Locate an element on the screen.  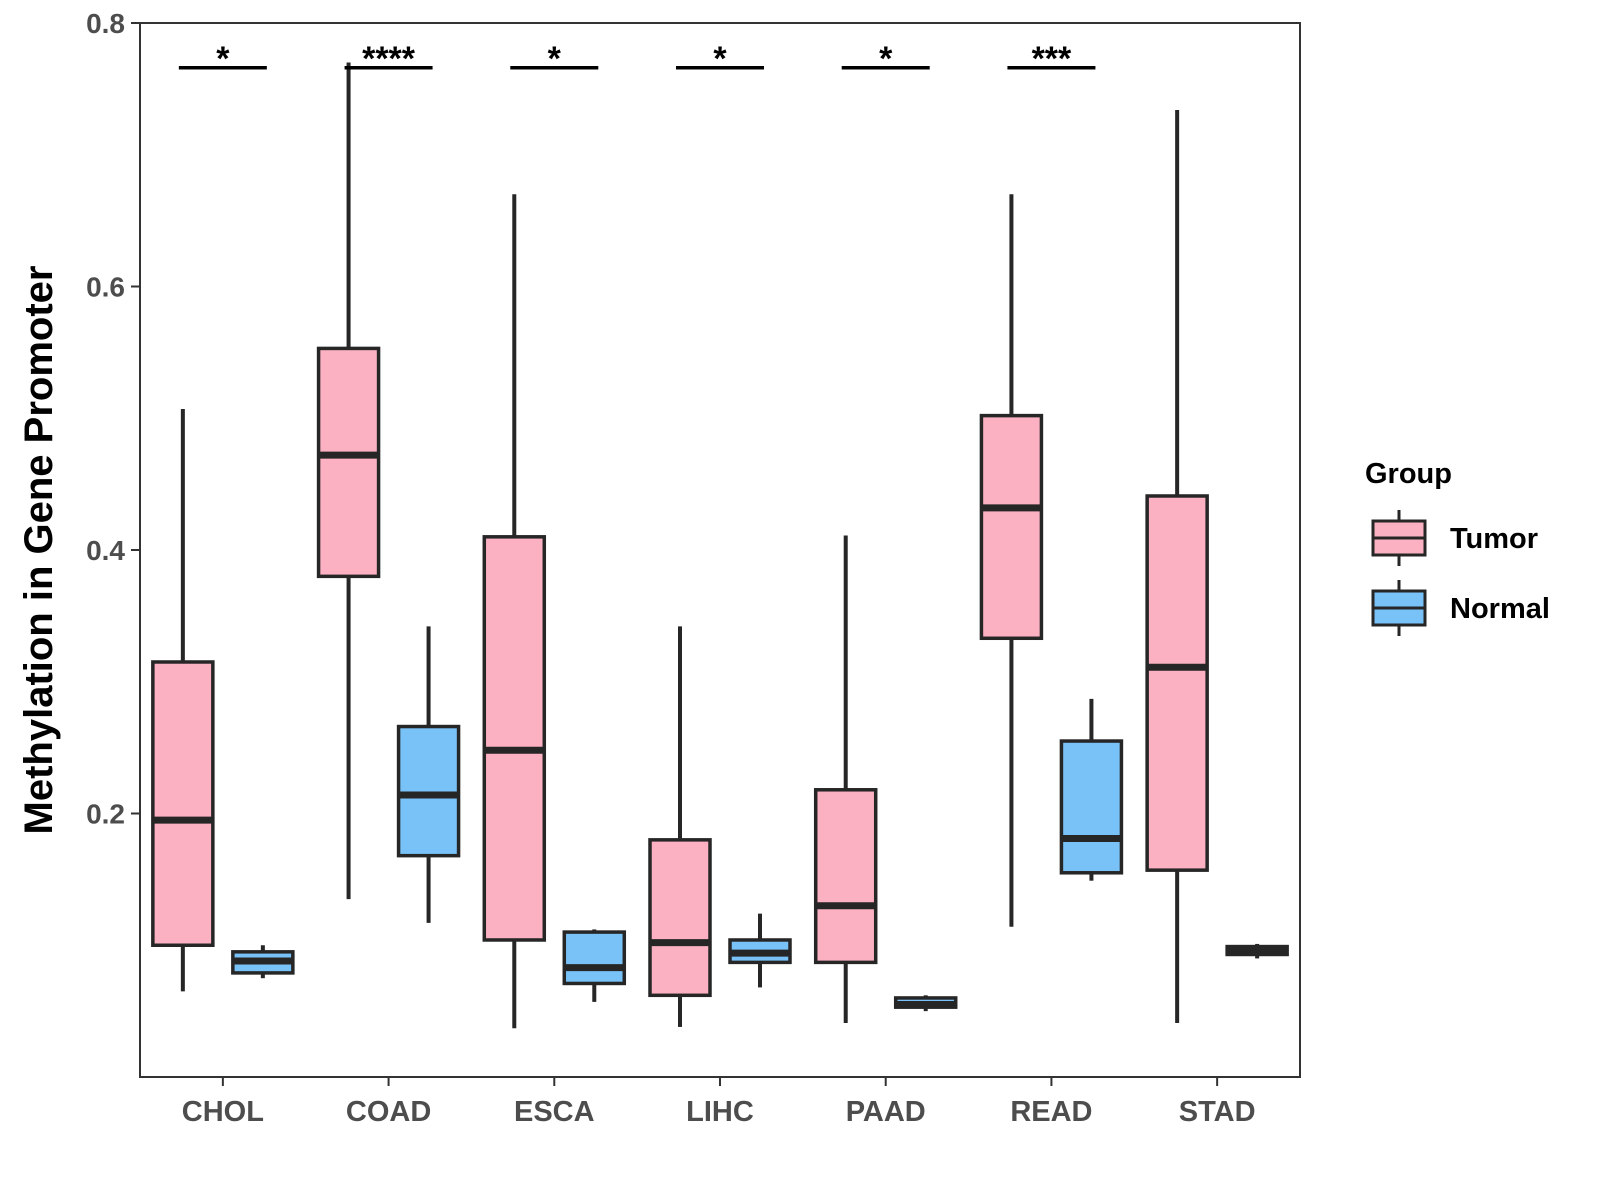
significance-label: *** is located at coordinates (1052, 59).